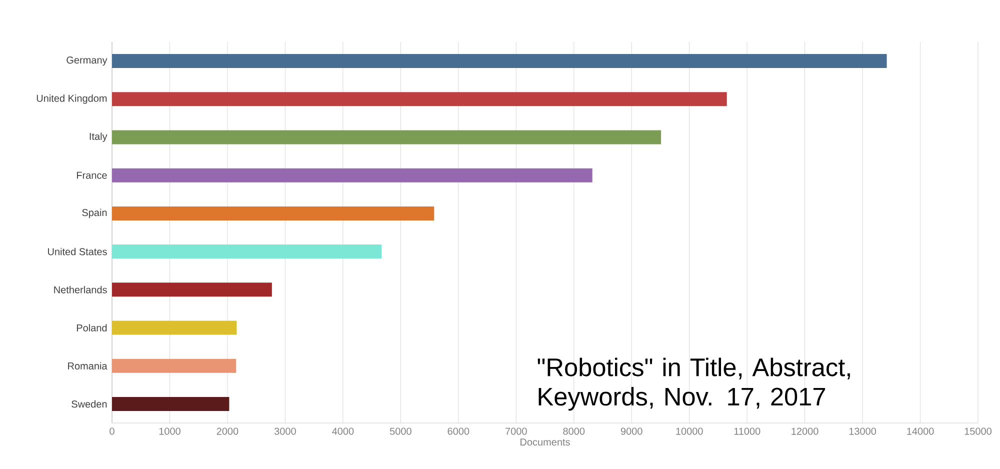 Image resolution: width=1000 pixels, height=469 pixels. What do you see at coordinates (920, 431) in the screenshot?
I see `x-tick-label: 14000` at bounding box center [920, 431].